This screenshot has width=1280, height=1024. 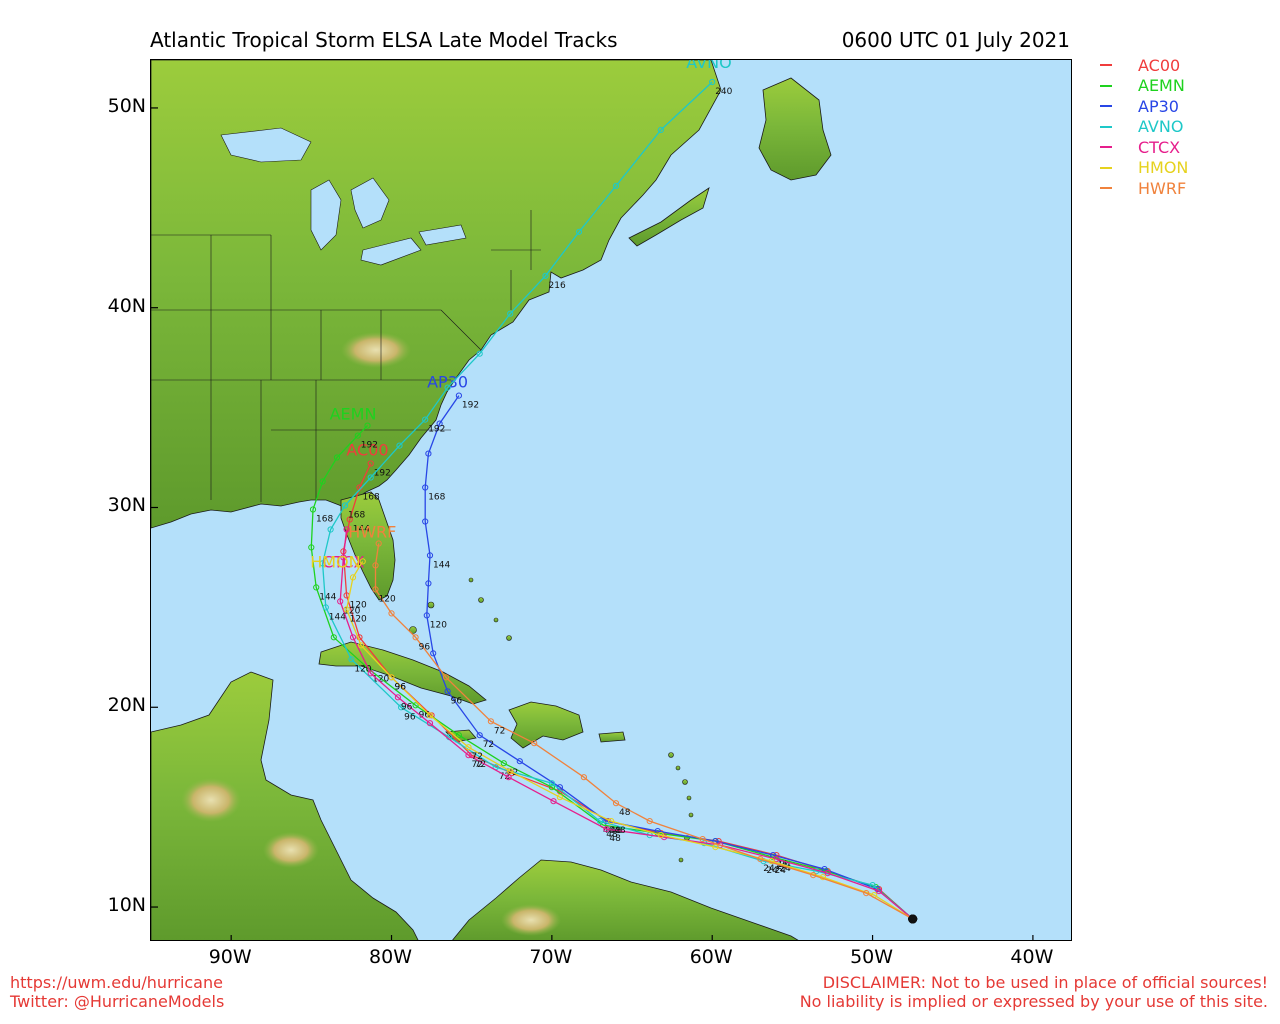 What do you see at coordinates (343, 196) in the screenshot?
I see `great-lakes` at bounding box center [343, 196].